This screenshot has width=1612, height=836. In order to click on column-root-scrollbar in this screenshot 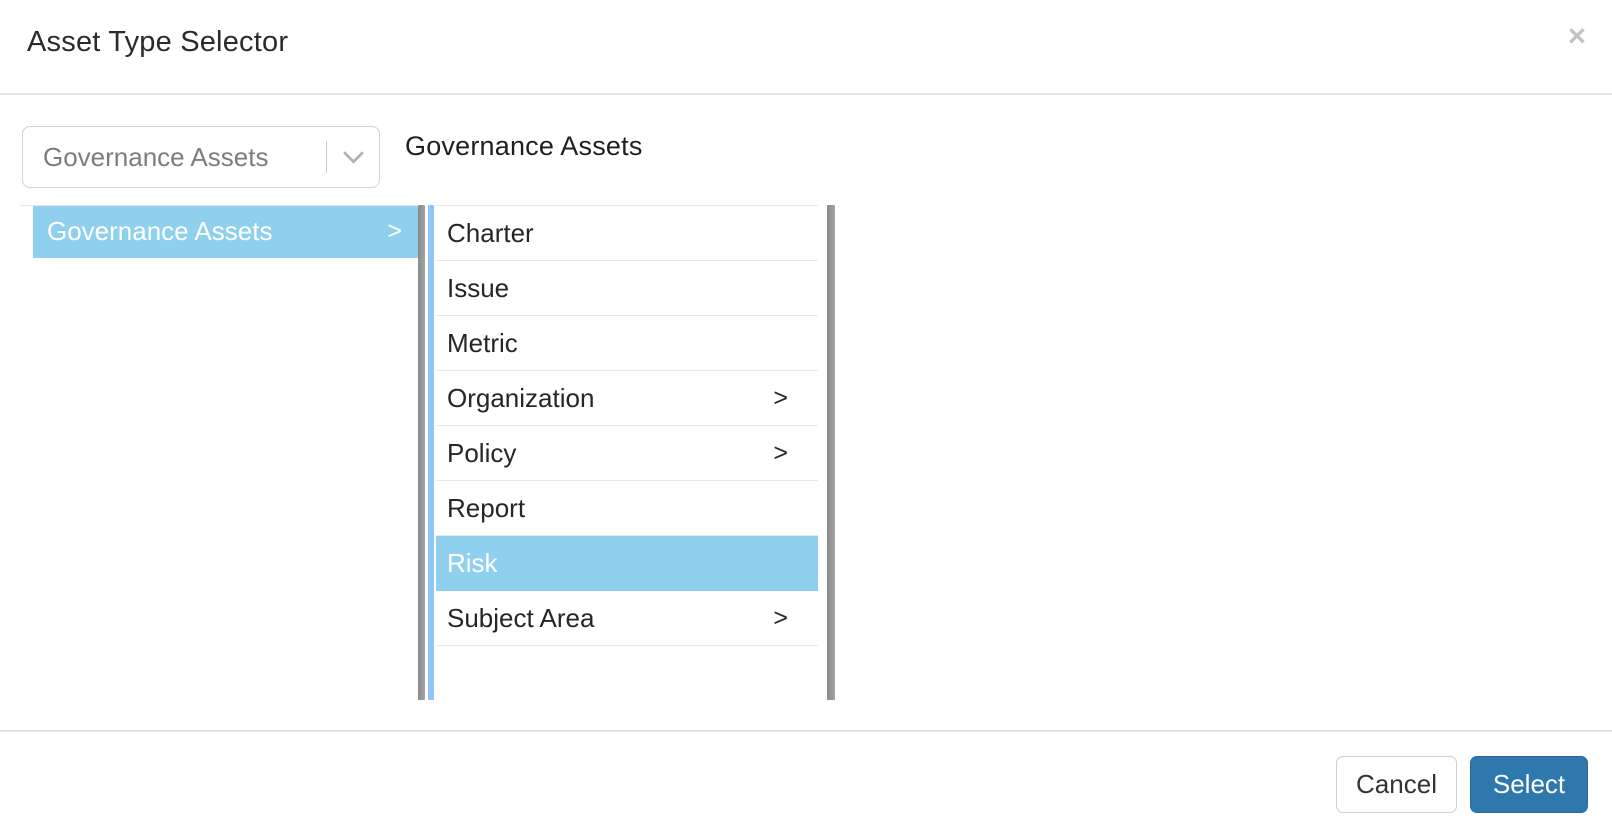, I will do `click(421, 452)`.